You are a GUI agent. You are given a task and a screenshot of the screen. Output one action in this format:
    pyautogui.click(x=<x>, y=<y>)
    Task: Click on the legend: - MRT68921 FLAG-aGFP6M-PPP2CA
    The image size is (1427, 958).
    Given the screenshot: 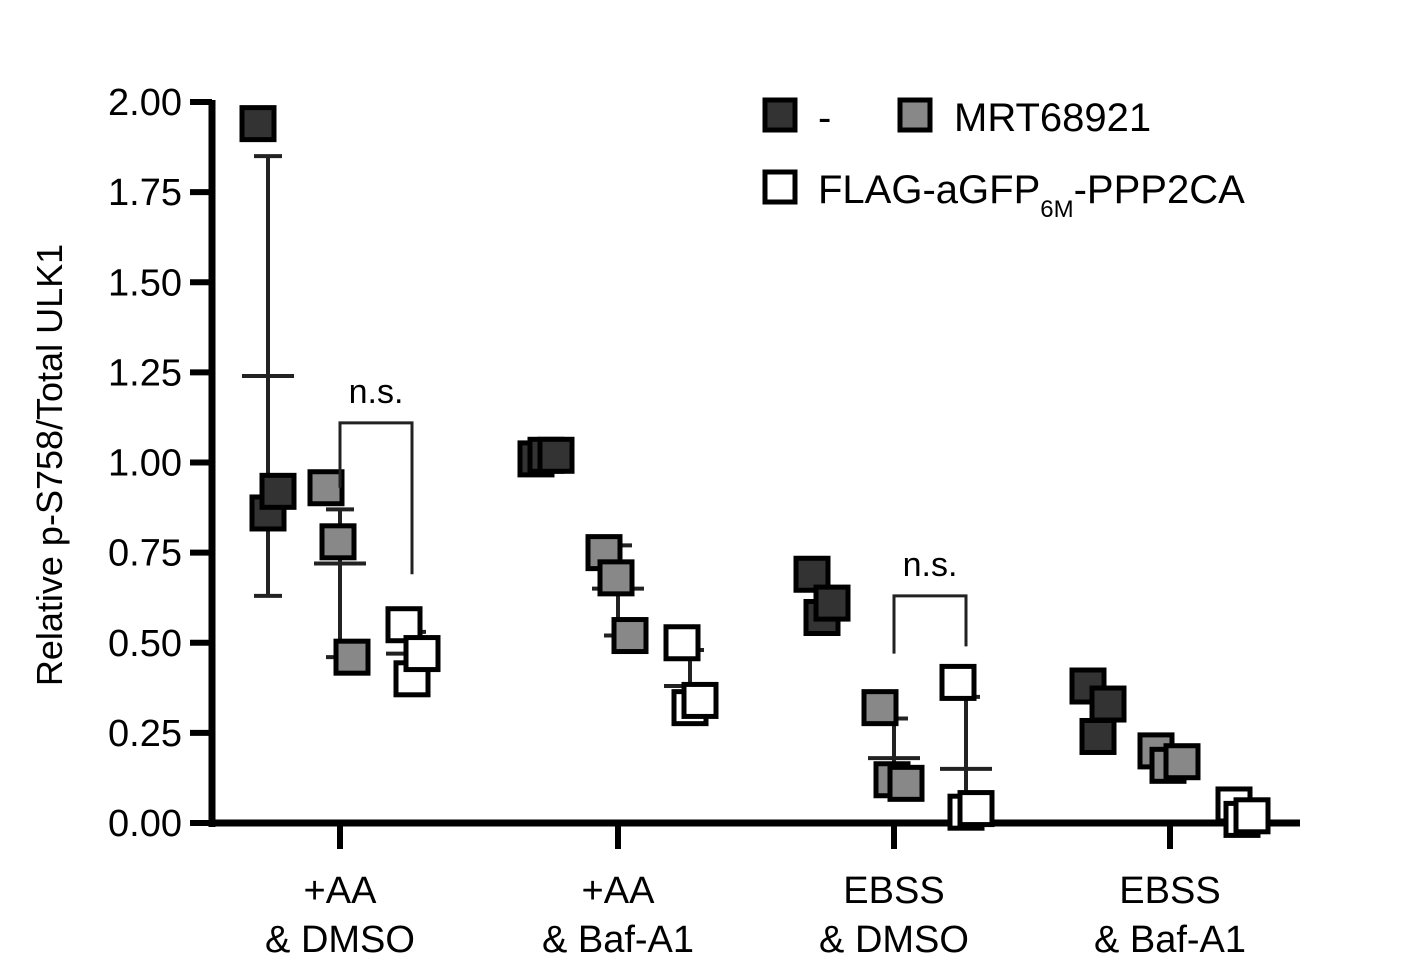 What is the action you would take?
    pyautogui.click(x=1003, y=159)
    